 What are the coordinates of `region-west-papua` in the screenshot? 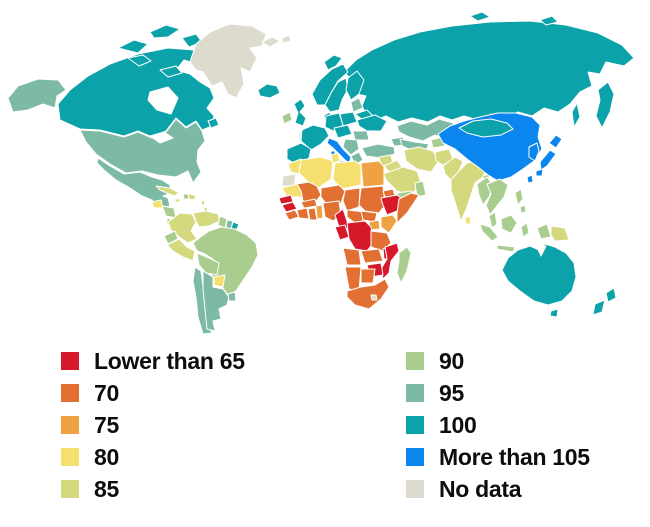 It's located at (544, 231).